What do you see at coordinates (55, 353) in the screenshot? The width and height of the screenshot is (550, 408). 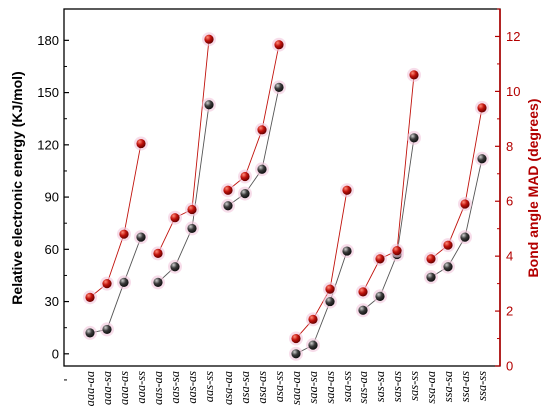 I see `y-tick-label: 0` at bounding box center [55, 353].